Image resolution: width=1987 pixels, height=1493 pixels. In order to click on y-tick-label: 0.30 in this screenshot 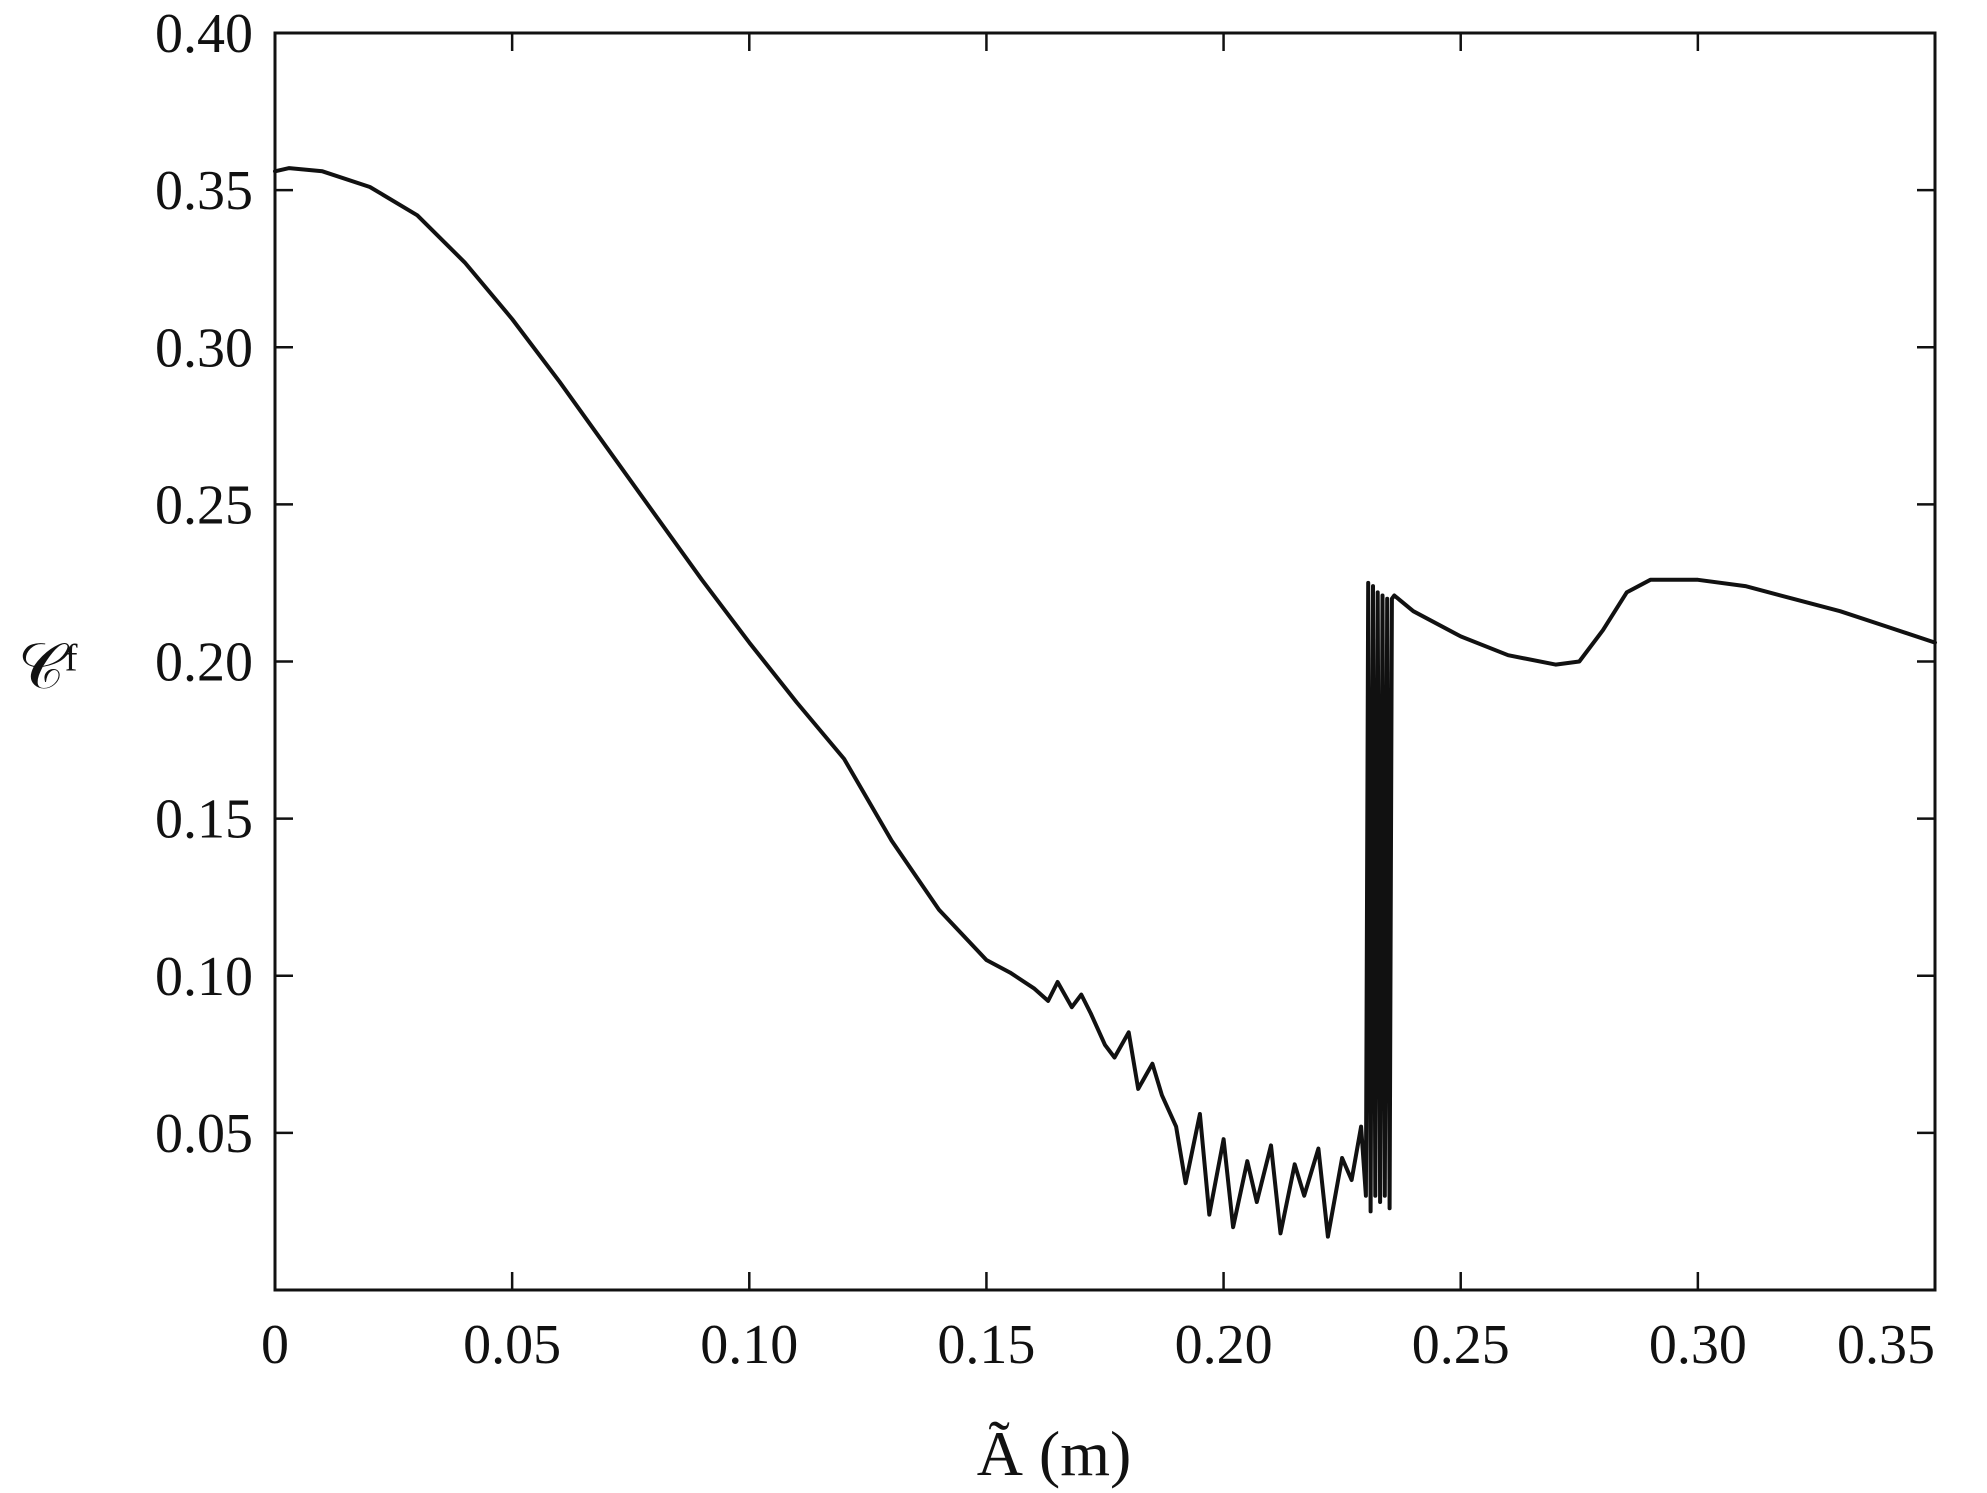, I will do `click(204, 348)`.